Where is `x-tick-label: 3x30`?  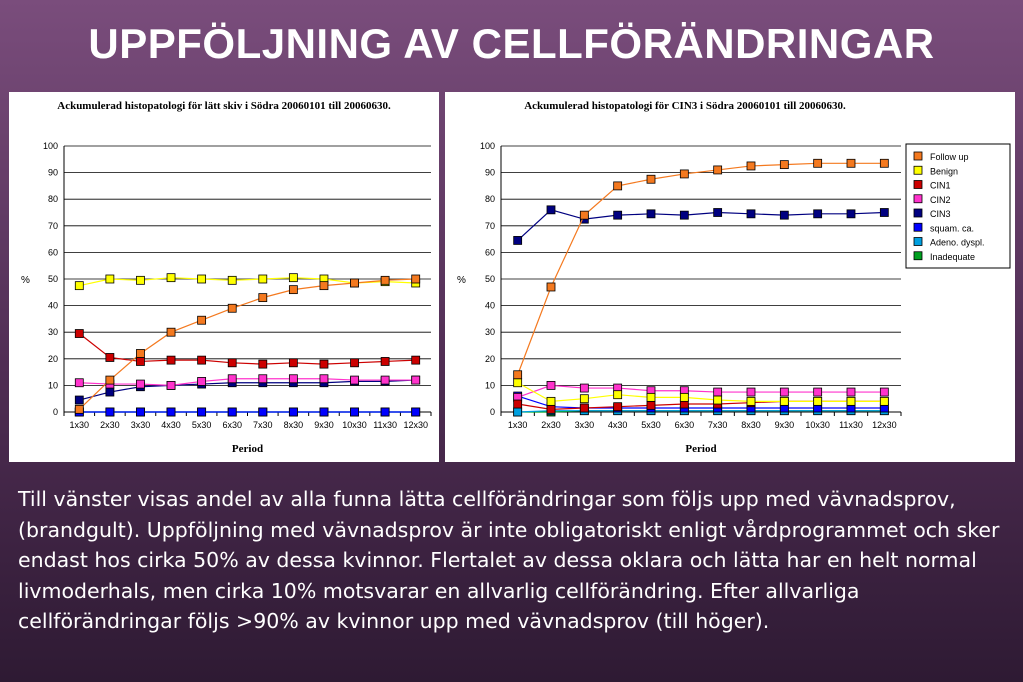 x-tick-label: 3x30 is located at coordinates (141, 425).